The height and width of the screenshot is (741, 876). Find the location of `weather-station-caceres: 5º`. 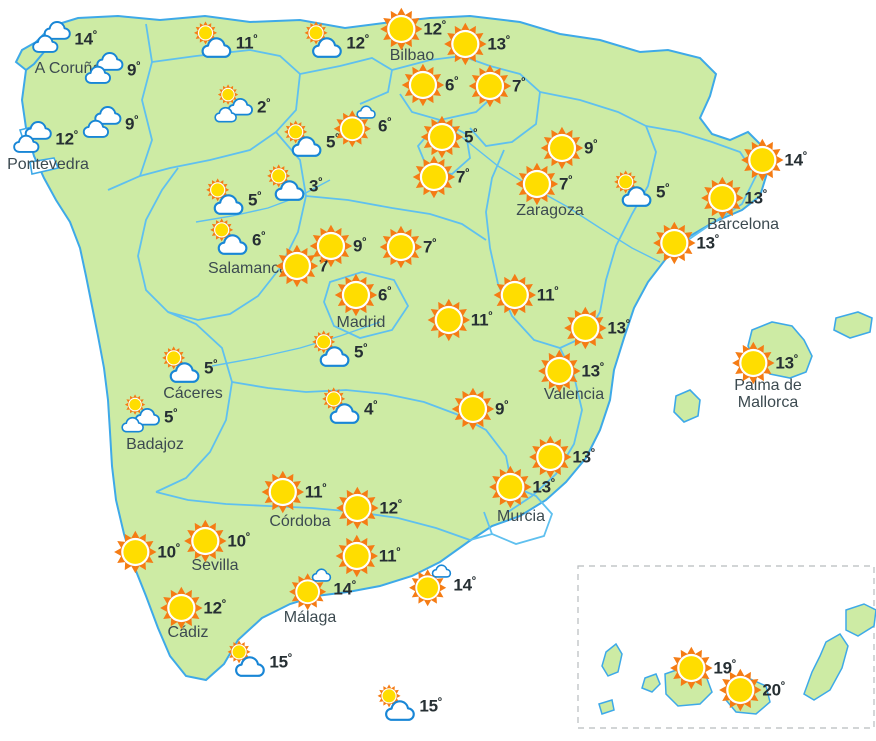

weather-station-caceres: 5º is located at coordinates (188, 368).